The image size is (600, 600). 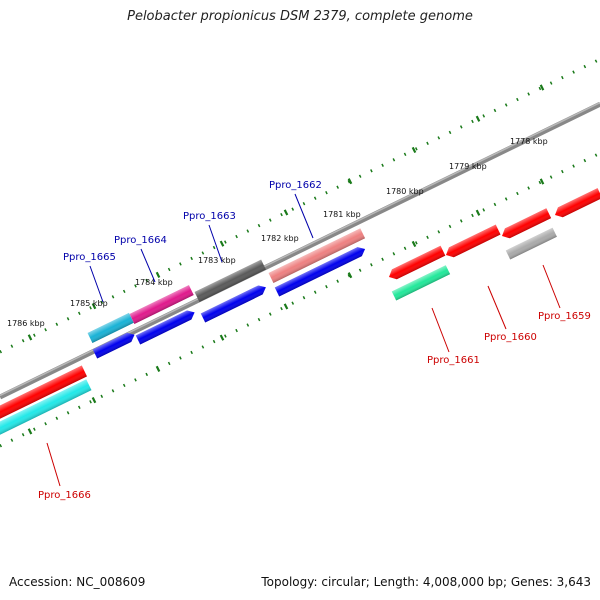 I want to click on scale-label: 1786 kbp, so click(x=26, y=323).